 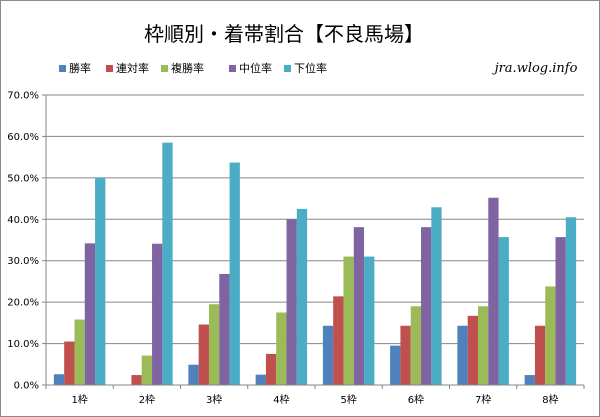 What do you see at coordinates (571, 301) in the screenshot?
I see `bar-下位率-8枠` at bounding box center [571, 301].